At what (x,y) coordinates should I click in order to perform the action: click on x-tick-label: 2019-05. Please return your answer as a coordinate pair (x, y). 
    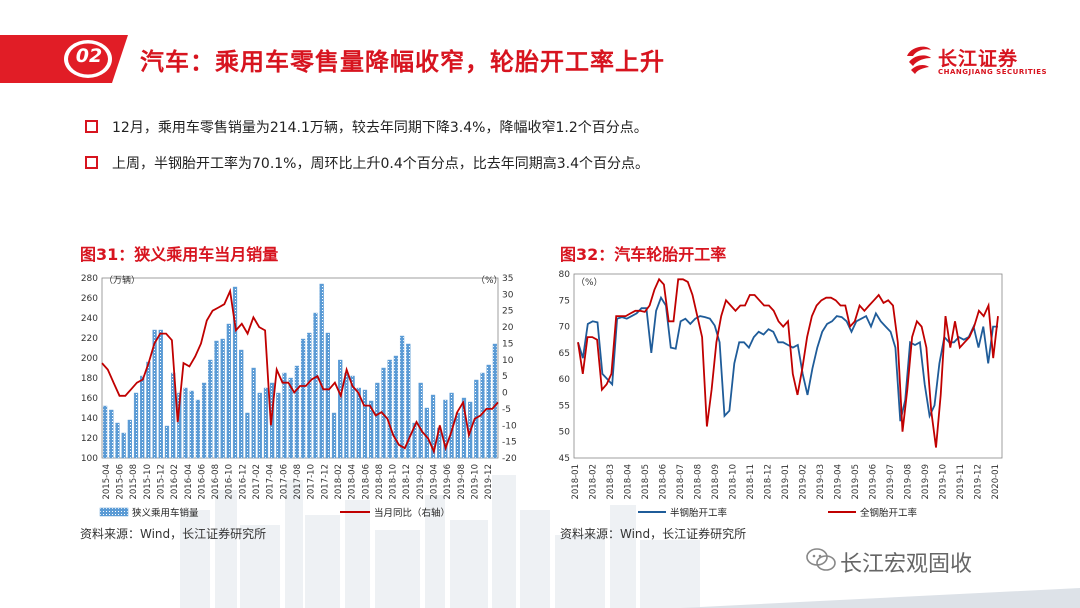
    Looking at the image, I should click on (856, 482).